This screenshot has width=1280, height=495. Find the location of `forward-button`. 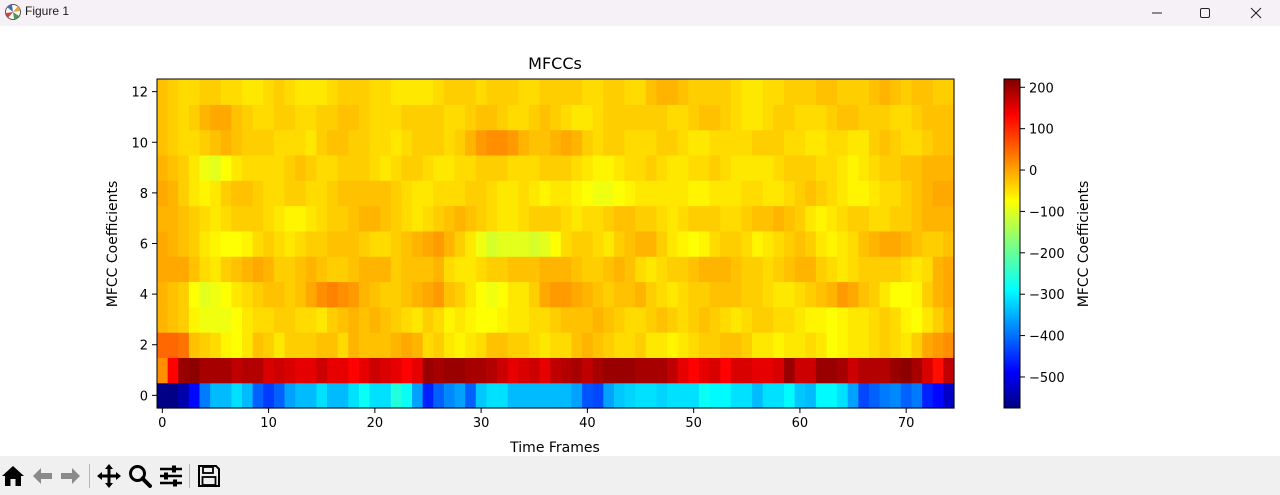

forward-button is located at coordinates (70, 476).